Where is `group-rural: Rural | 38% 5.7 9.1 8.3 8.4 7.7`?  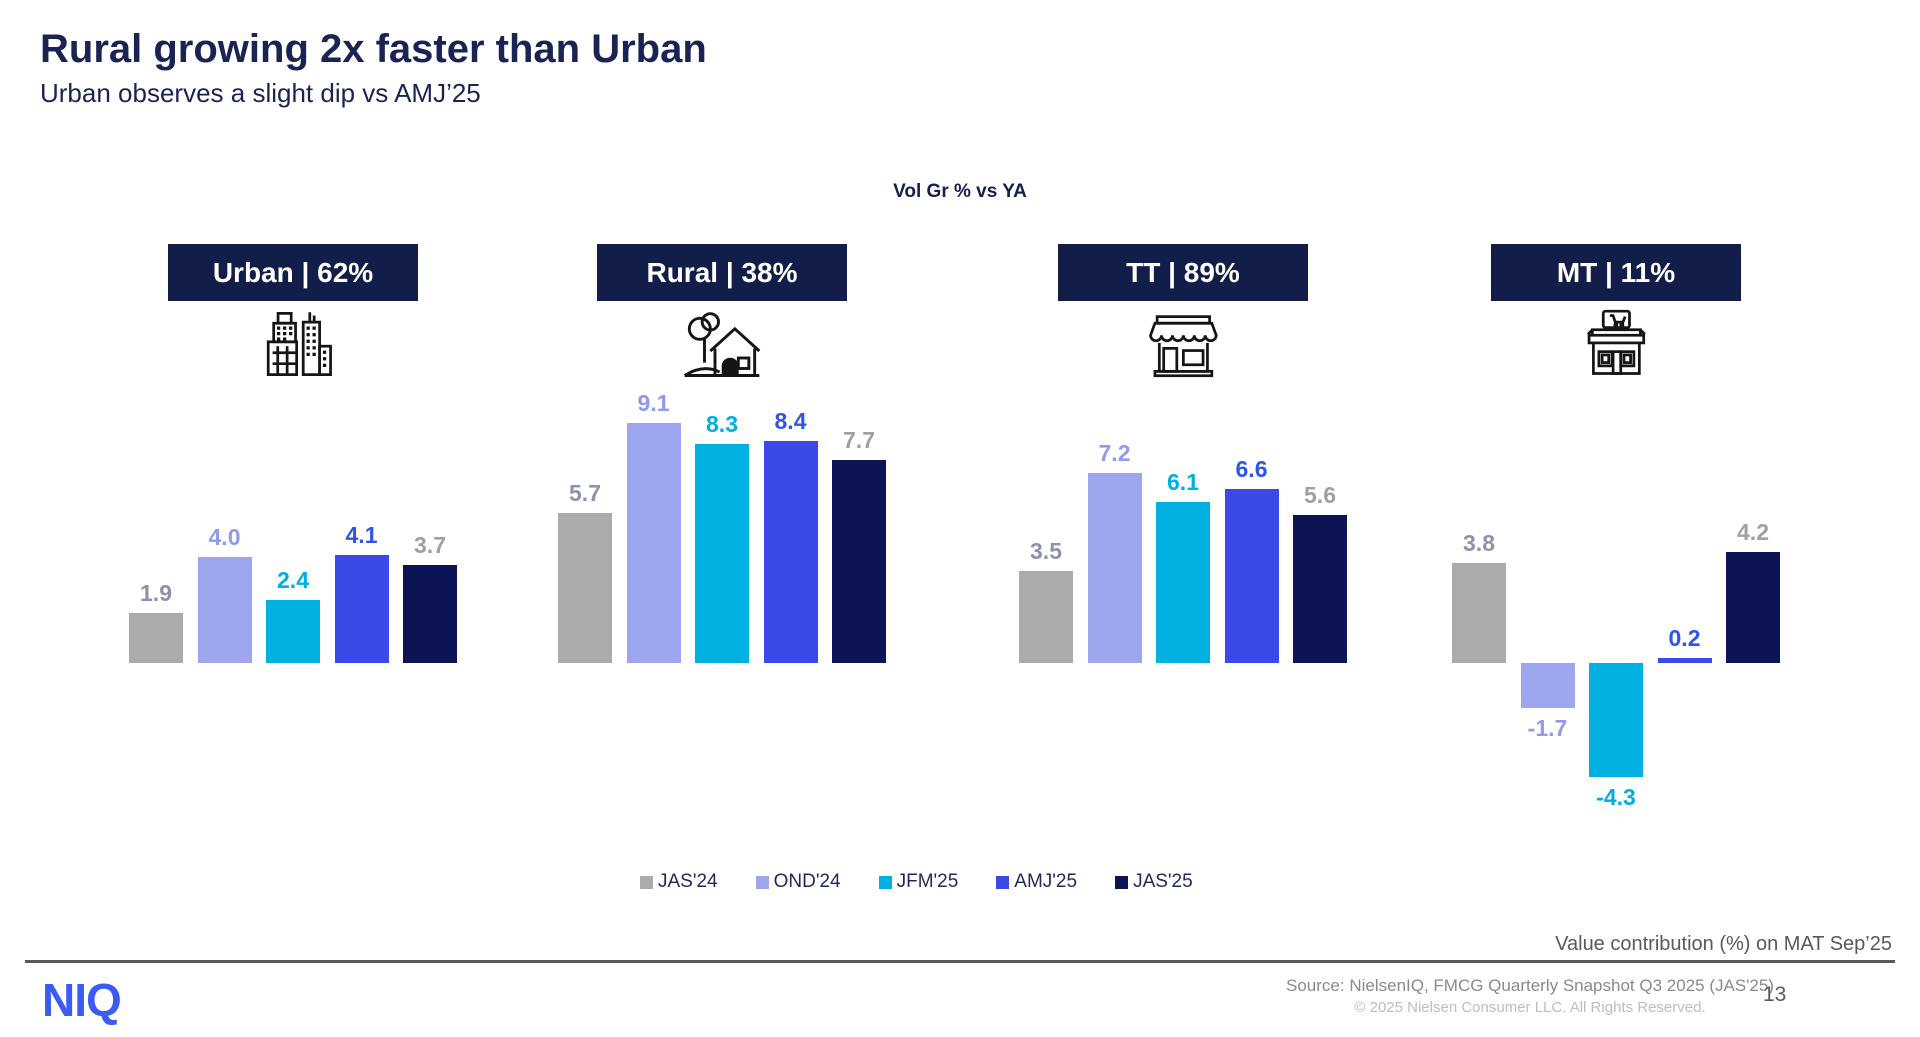
group-rural: Rural | 38% 5.7 9.1 8.3 8.4 7.7 is located at coordinates (722, 531).